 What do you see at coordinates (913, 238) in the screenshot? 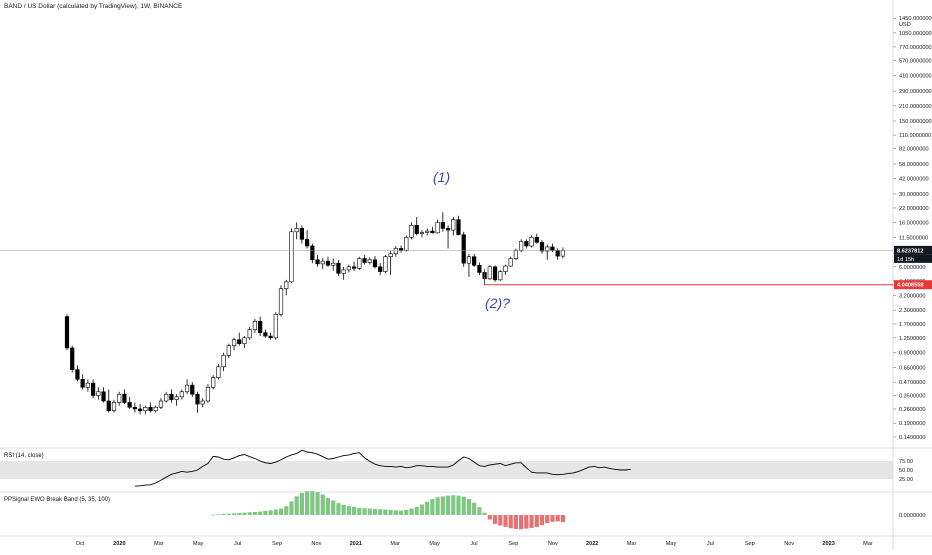
I see `price-tick-label: 11.5000000` at bounding box center [913, 238].